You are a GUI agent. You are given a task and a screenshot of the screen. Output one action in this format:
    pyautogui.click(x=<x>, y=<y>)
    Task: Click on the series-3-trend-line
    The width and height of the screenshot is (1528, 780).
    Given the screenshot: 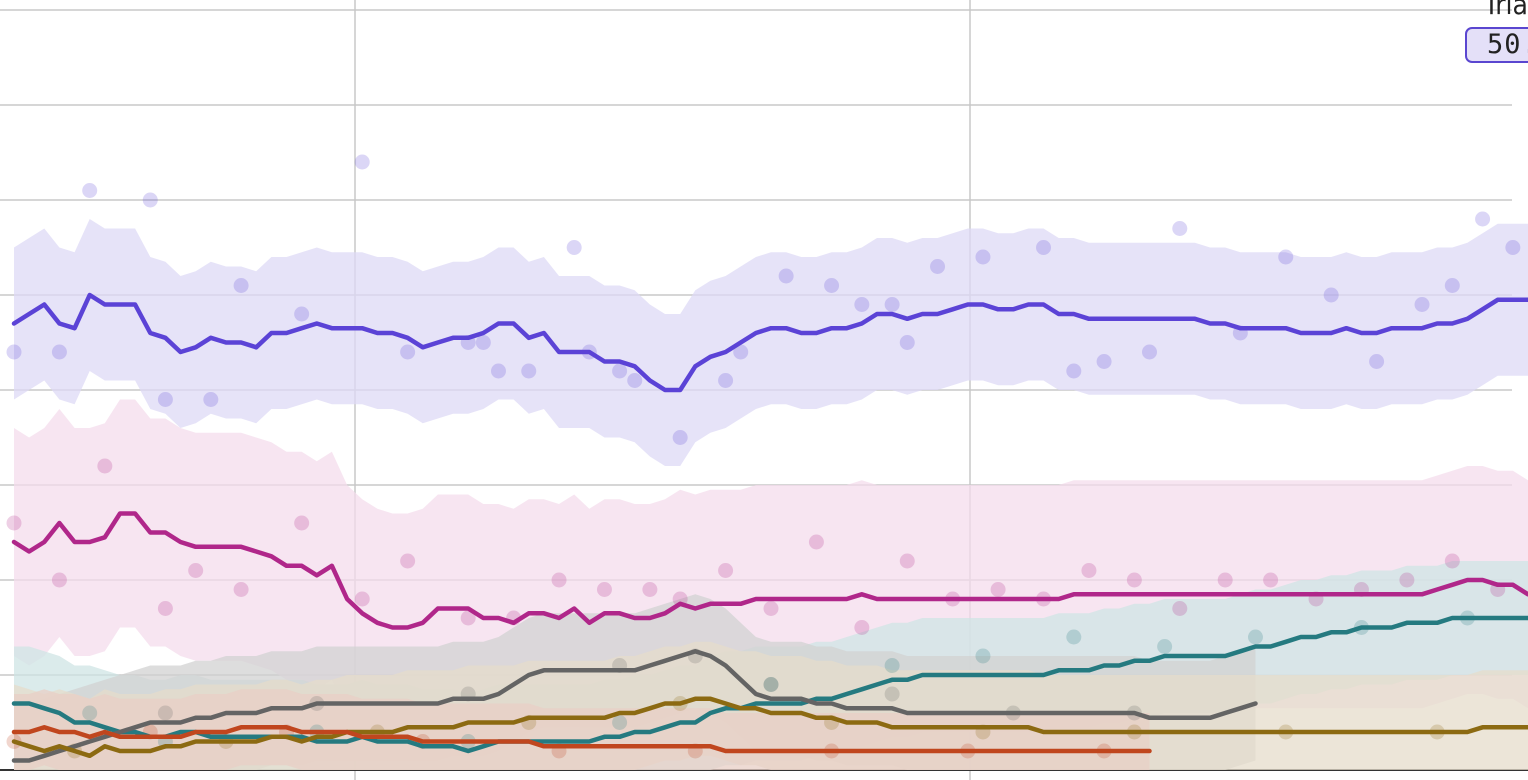 What is the action you would take?
    pyautogui.click(x=634, y=706)
    